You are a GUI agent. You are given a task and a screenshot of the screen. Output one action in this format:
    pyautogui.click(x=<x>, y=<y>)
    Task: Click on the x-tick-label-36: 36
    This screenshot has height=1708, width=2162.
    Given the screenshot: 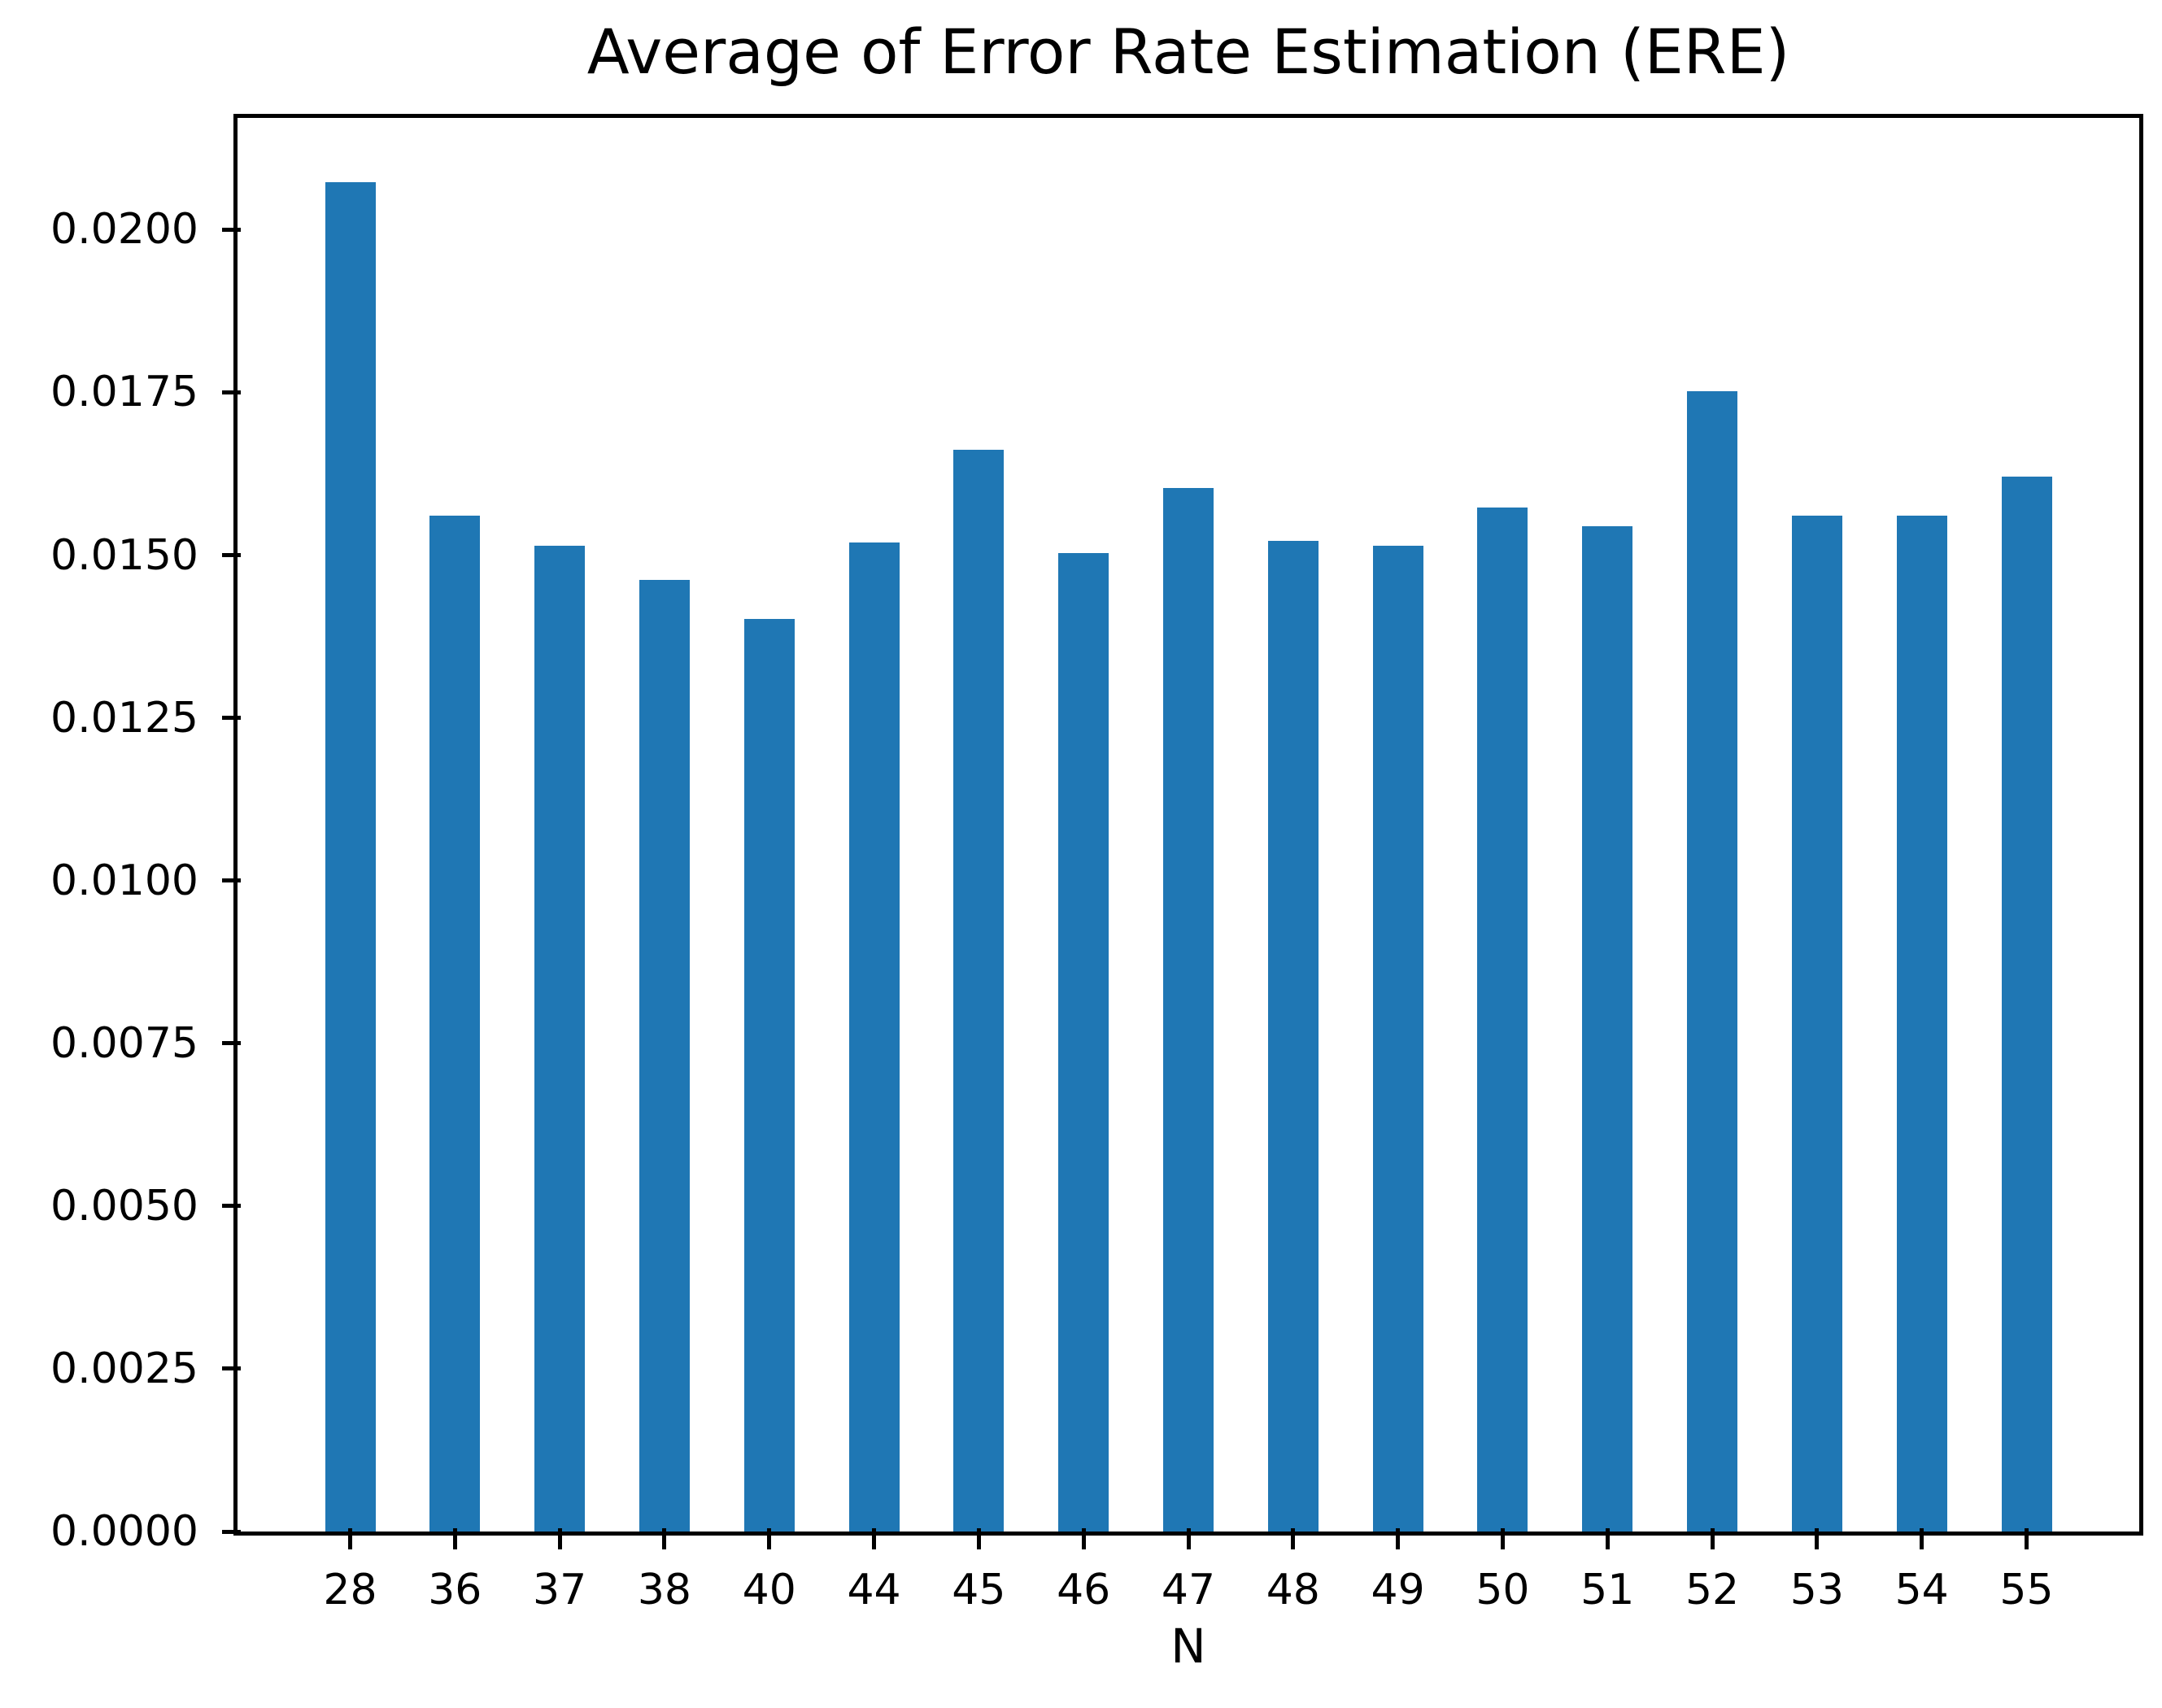 What is the action you would take?
    pyautogui.click(x=455, y=1590)
    